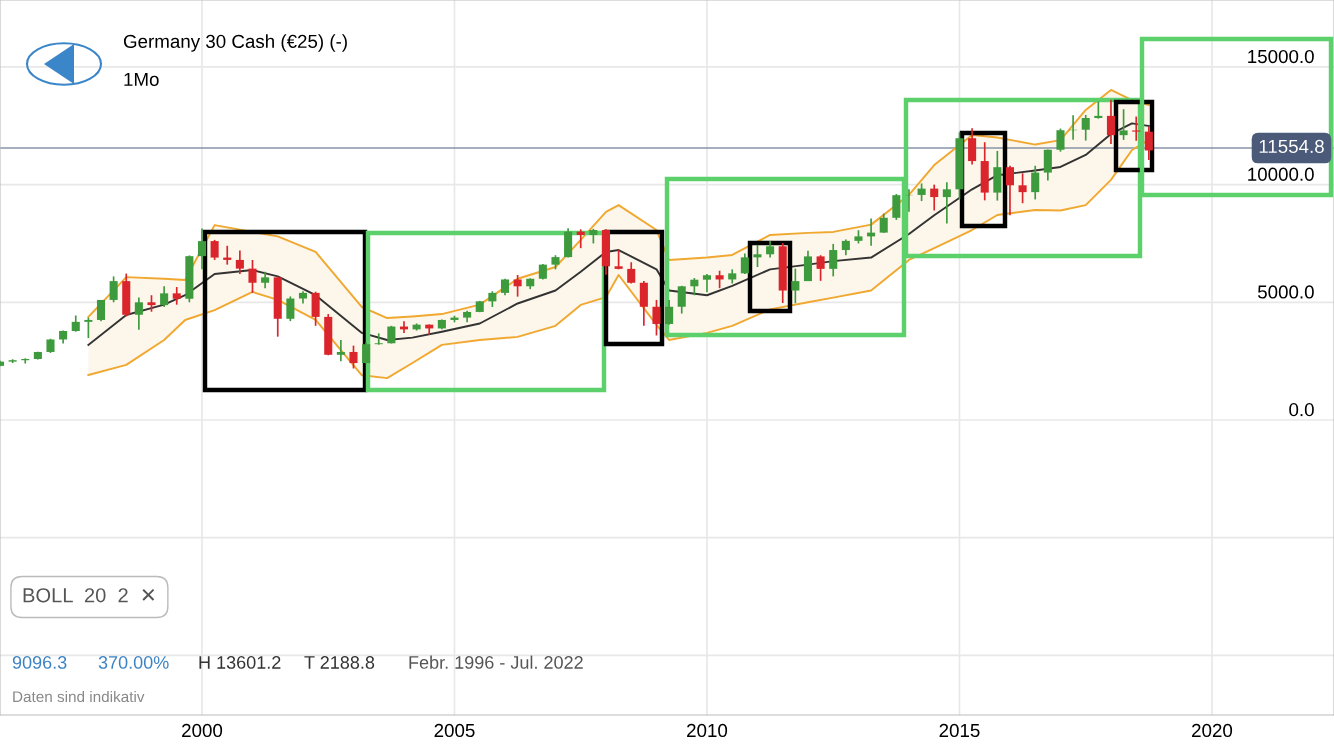 The height and width of the screenshot is (750, 1334). I want to click on annotation: Daten sind indikativ, so click(79, 696).